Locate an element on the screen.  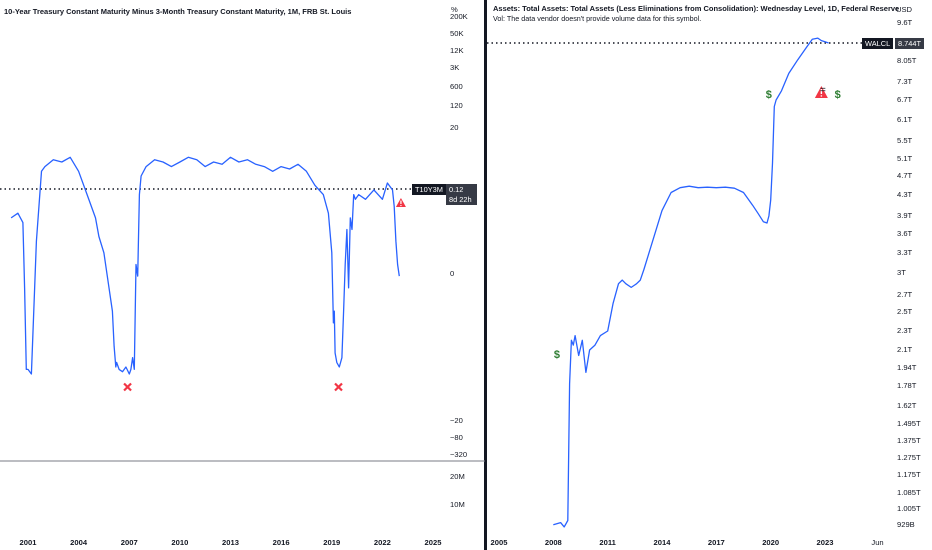
right-y-tick: 1.275T is located at coordinates (909, 457).